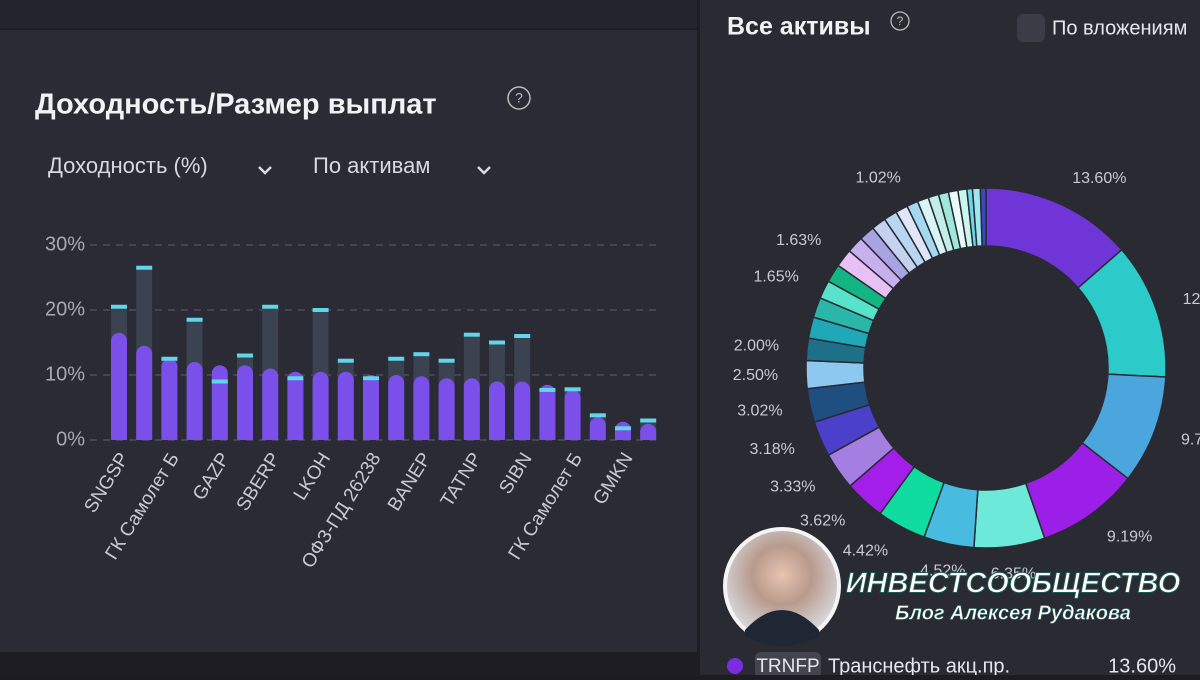  I want to click on avatar-photo, so click(782, 586).